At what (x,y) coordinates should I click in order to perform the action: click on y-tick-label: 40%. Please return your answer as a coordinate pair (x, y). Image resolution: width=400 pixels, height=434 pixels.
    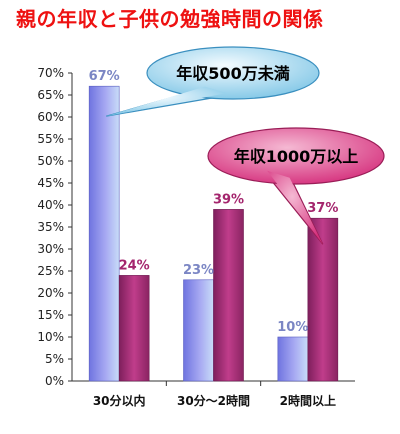
    Looking at the image, I should click on (50, 205).